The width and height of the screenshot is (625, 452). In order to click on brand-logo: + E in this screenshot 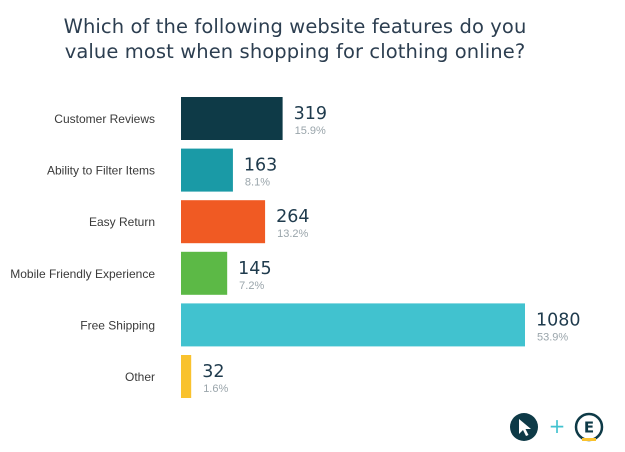, I will do `click(557, 427)`.